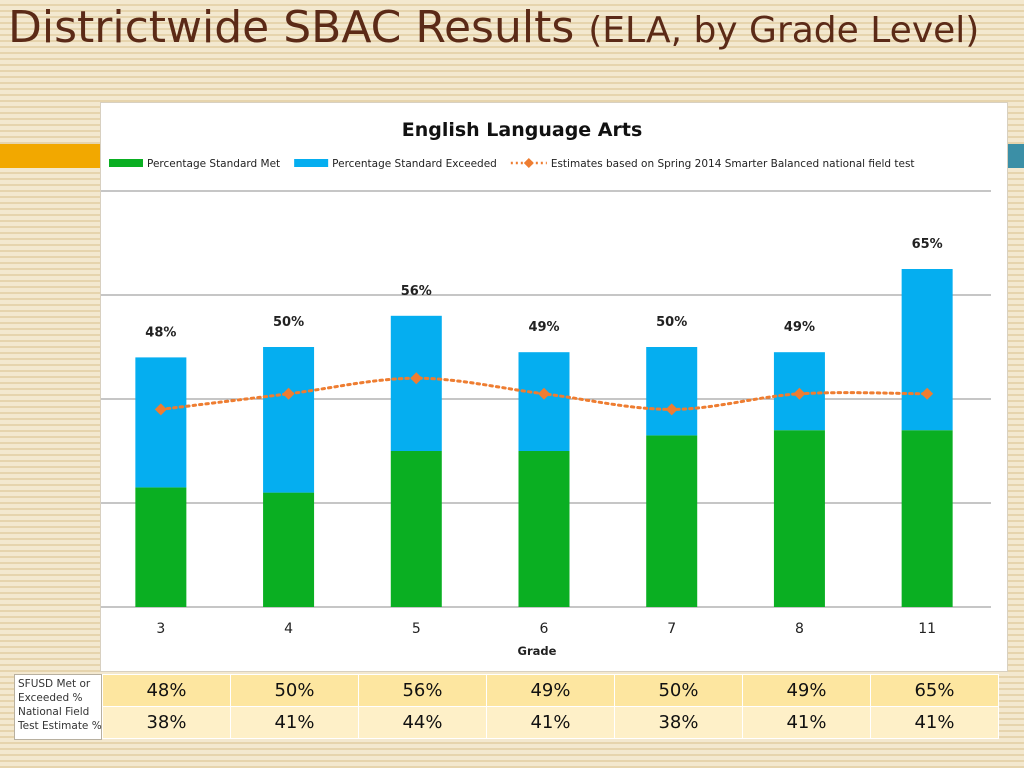 Image resolution: width=1024 pixels, height=768 pixels. Describe the element at coordinates (160, 332) in the screenshot. I see `bar-total-label: 48%` at that location.